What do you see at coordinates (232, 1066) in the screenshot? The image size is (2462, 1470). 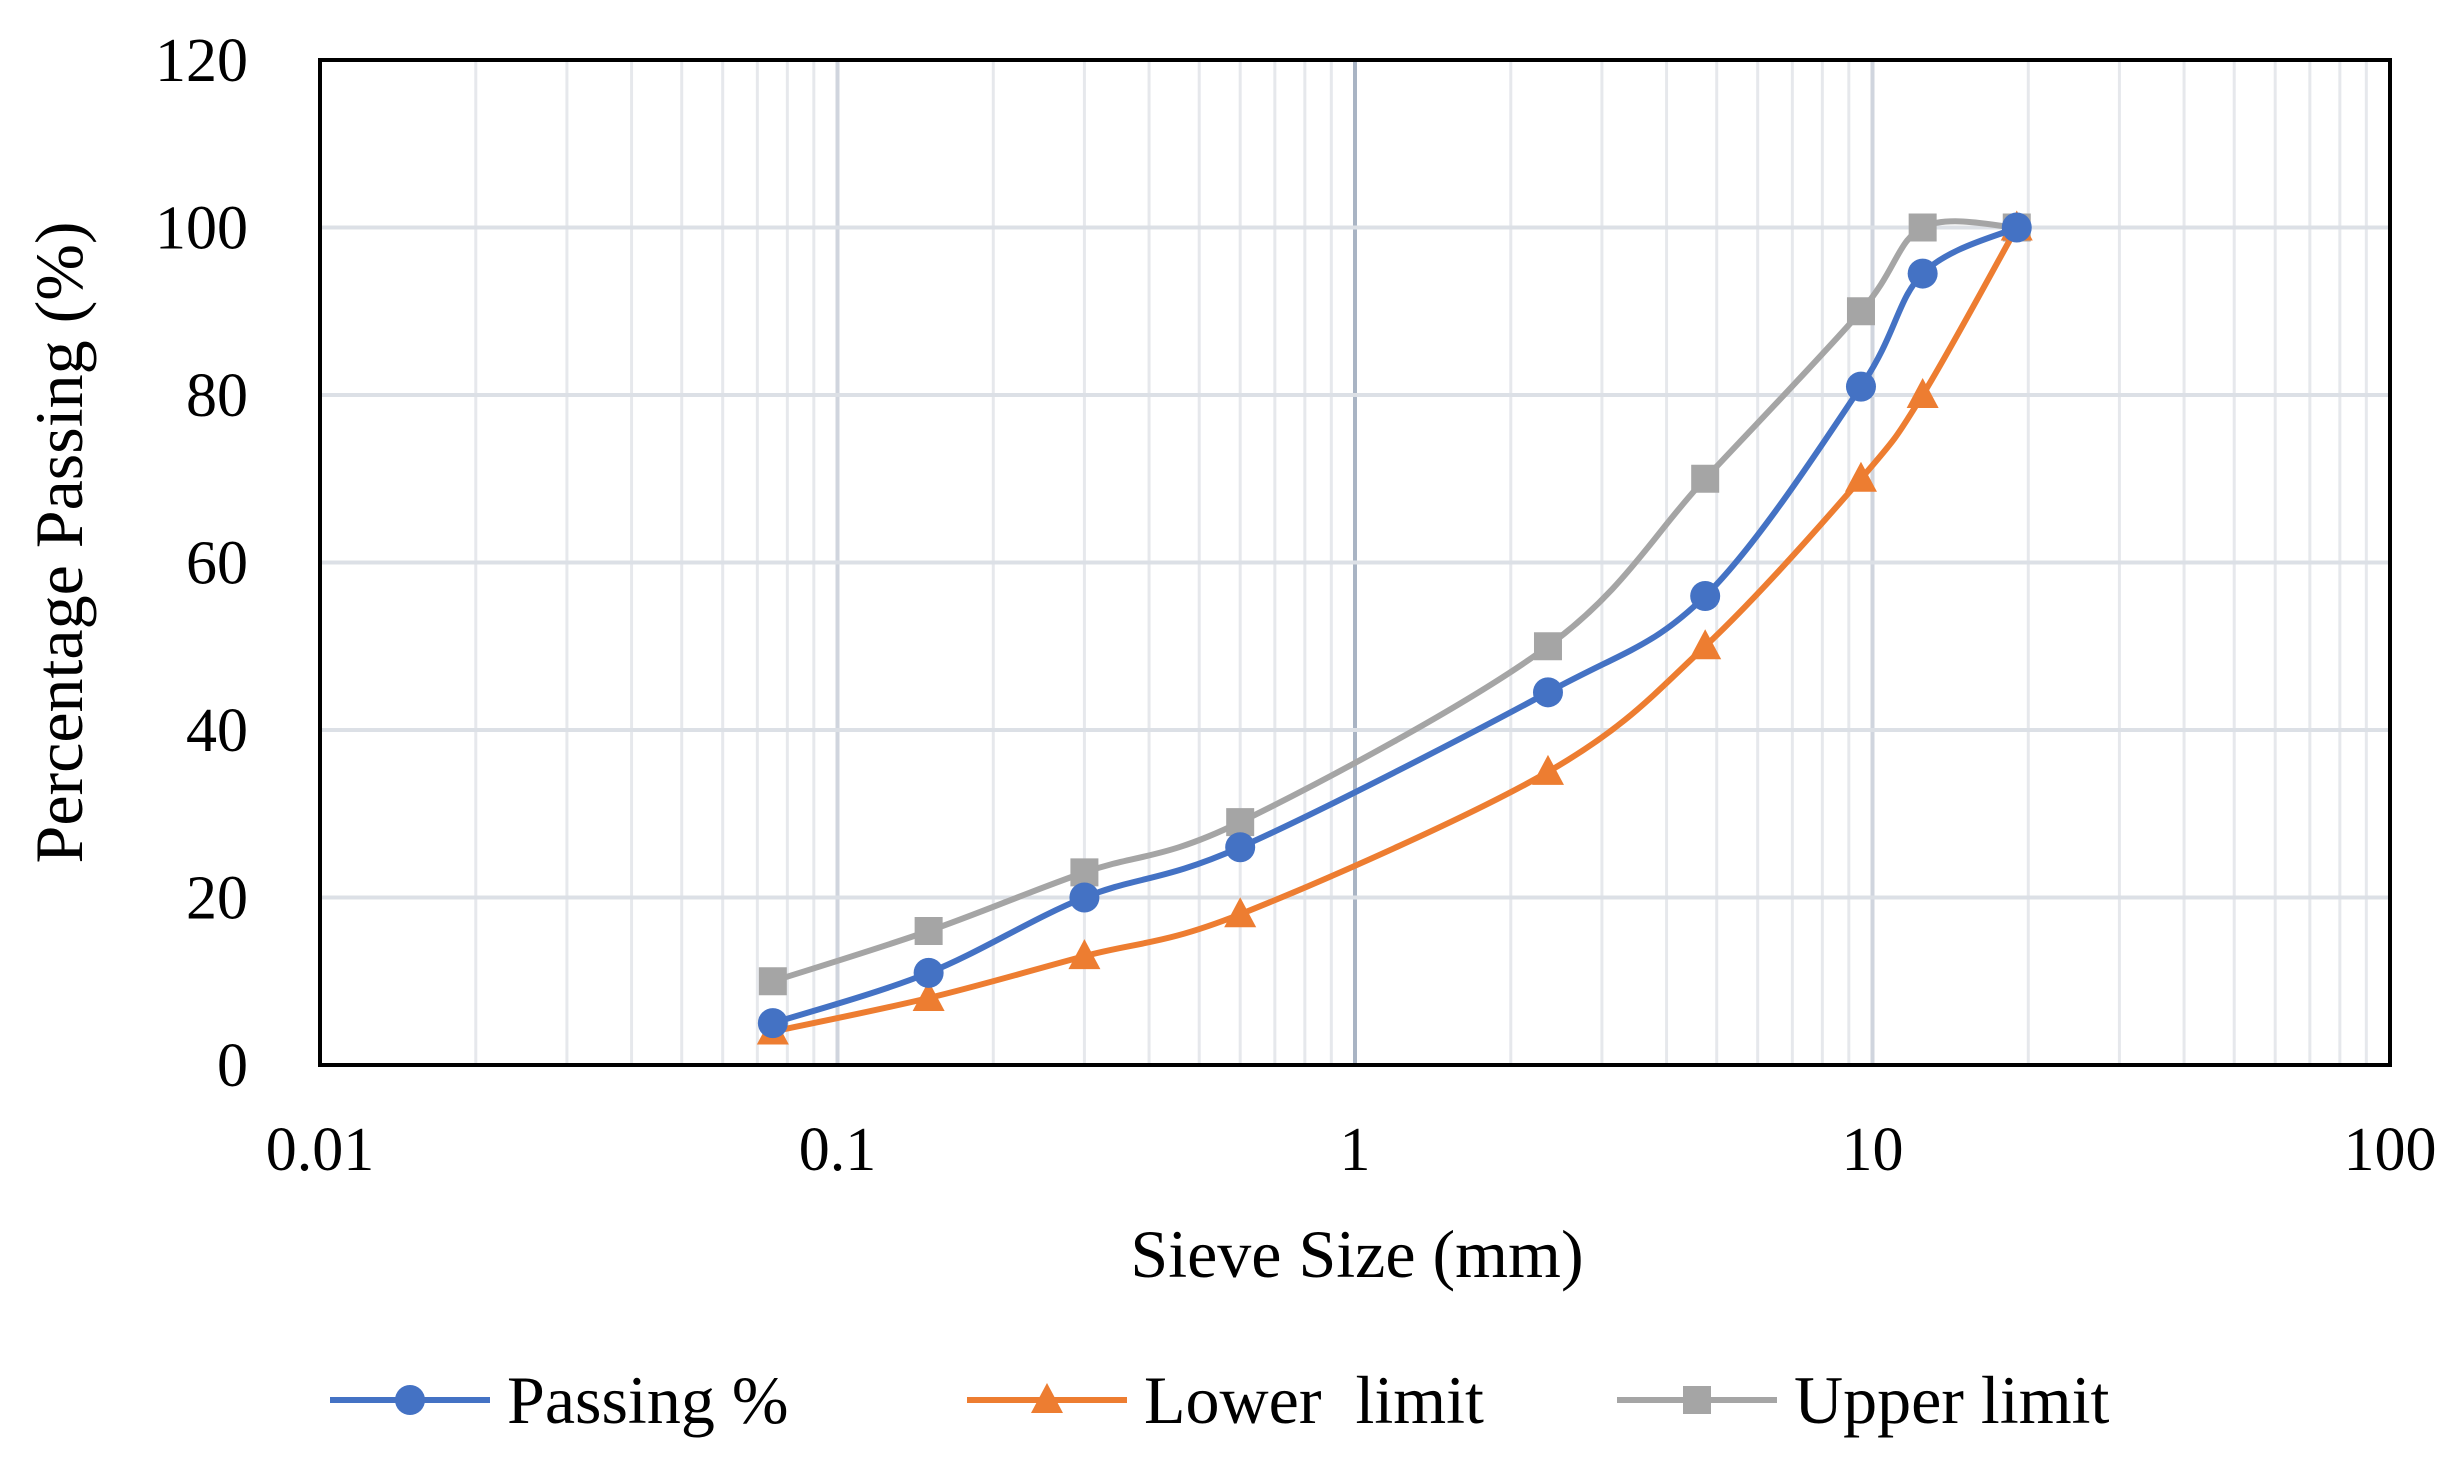 I see `y-tick-label: 0` at bounding box center [232, 1066].